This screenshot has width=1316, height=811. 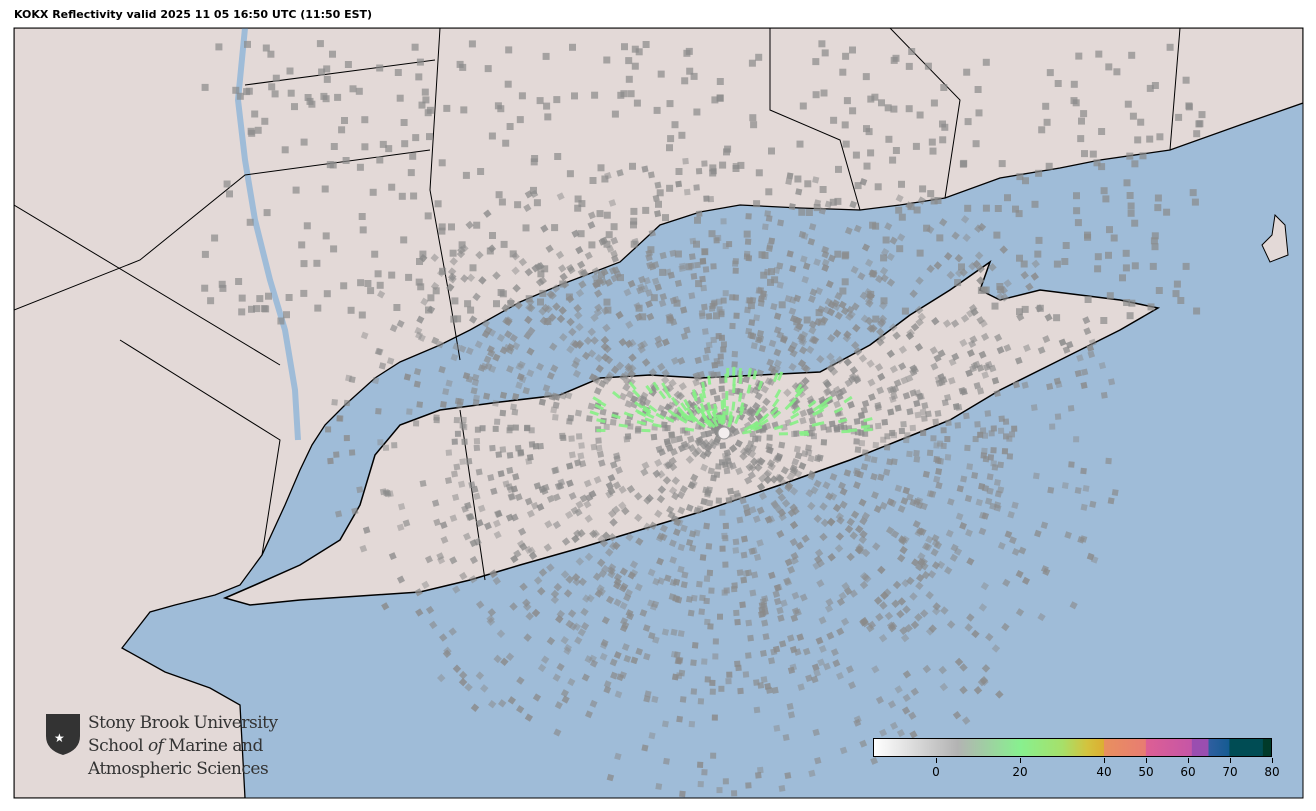 I want to click on colorbar-tick-label: 70, so click(x=1230, y=772).